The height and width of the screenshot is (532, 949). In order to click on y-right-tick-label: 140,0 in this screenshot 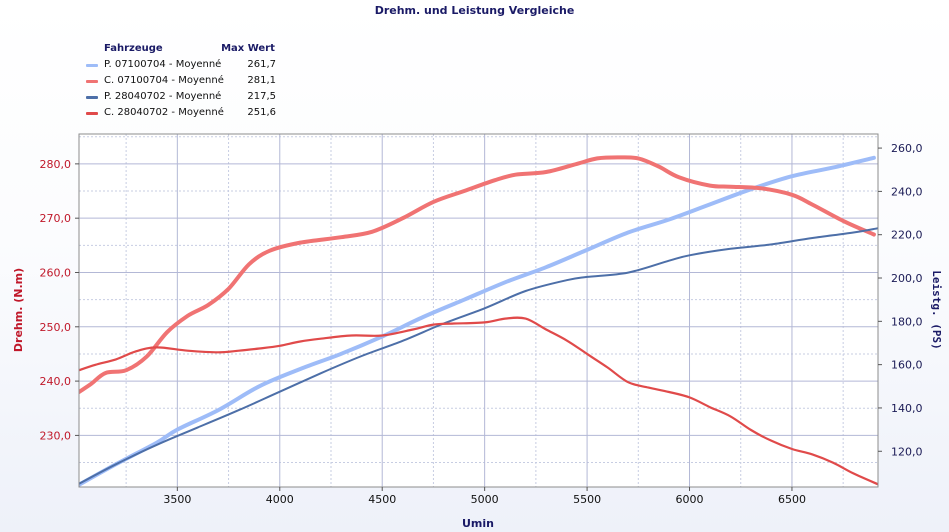, I will do `click(907, 408)`.